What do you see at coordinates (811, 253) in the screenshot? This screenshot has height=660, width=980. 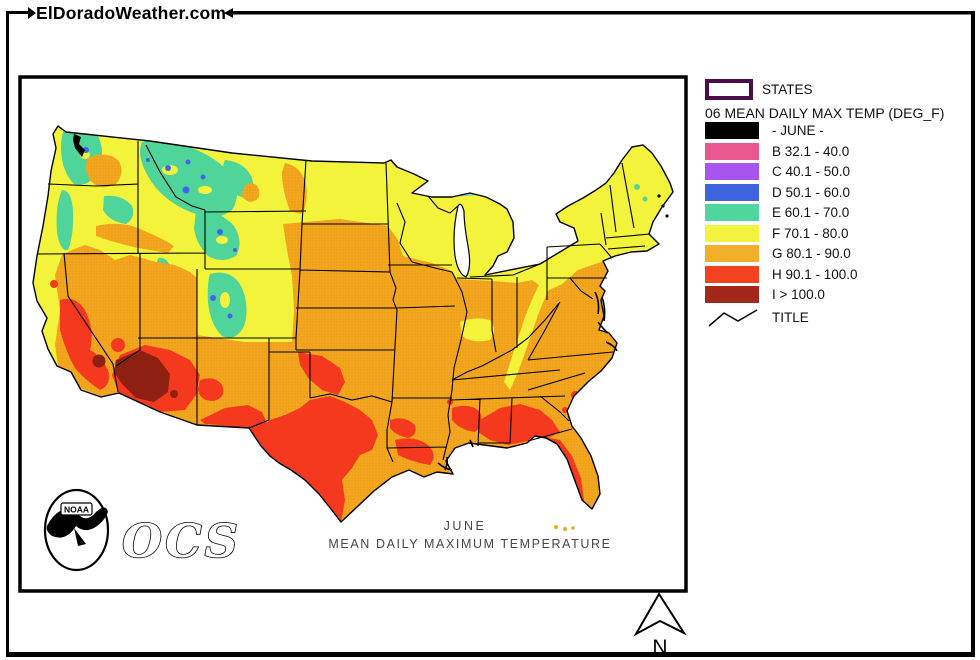 I see `legend-item-label: G 80.1 - 90.0` at bounding box center [811, 253].